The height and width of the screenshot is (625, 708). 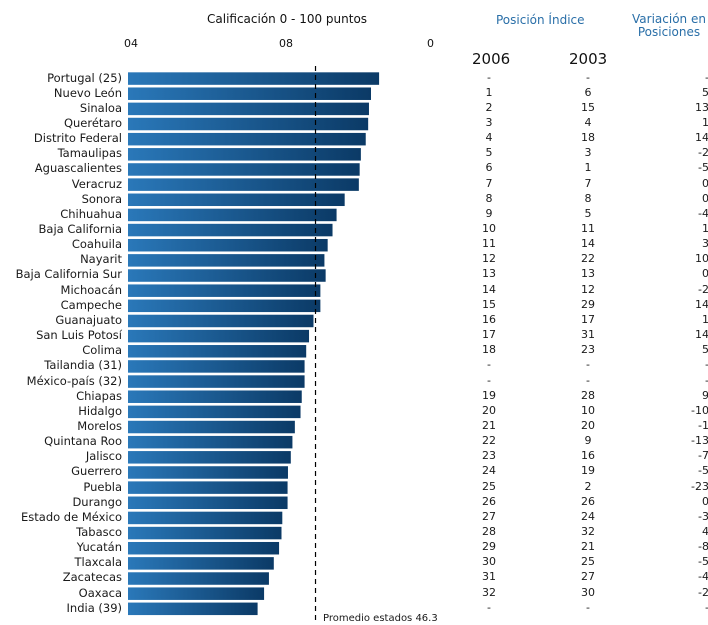 What do you see at coordinates (588, 456) in the screenshot?
I see `pos-2003-cell: 16` at bounding box center [588, 456].